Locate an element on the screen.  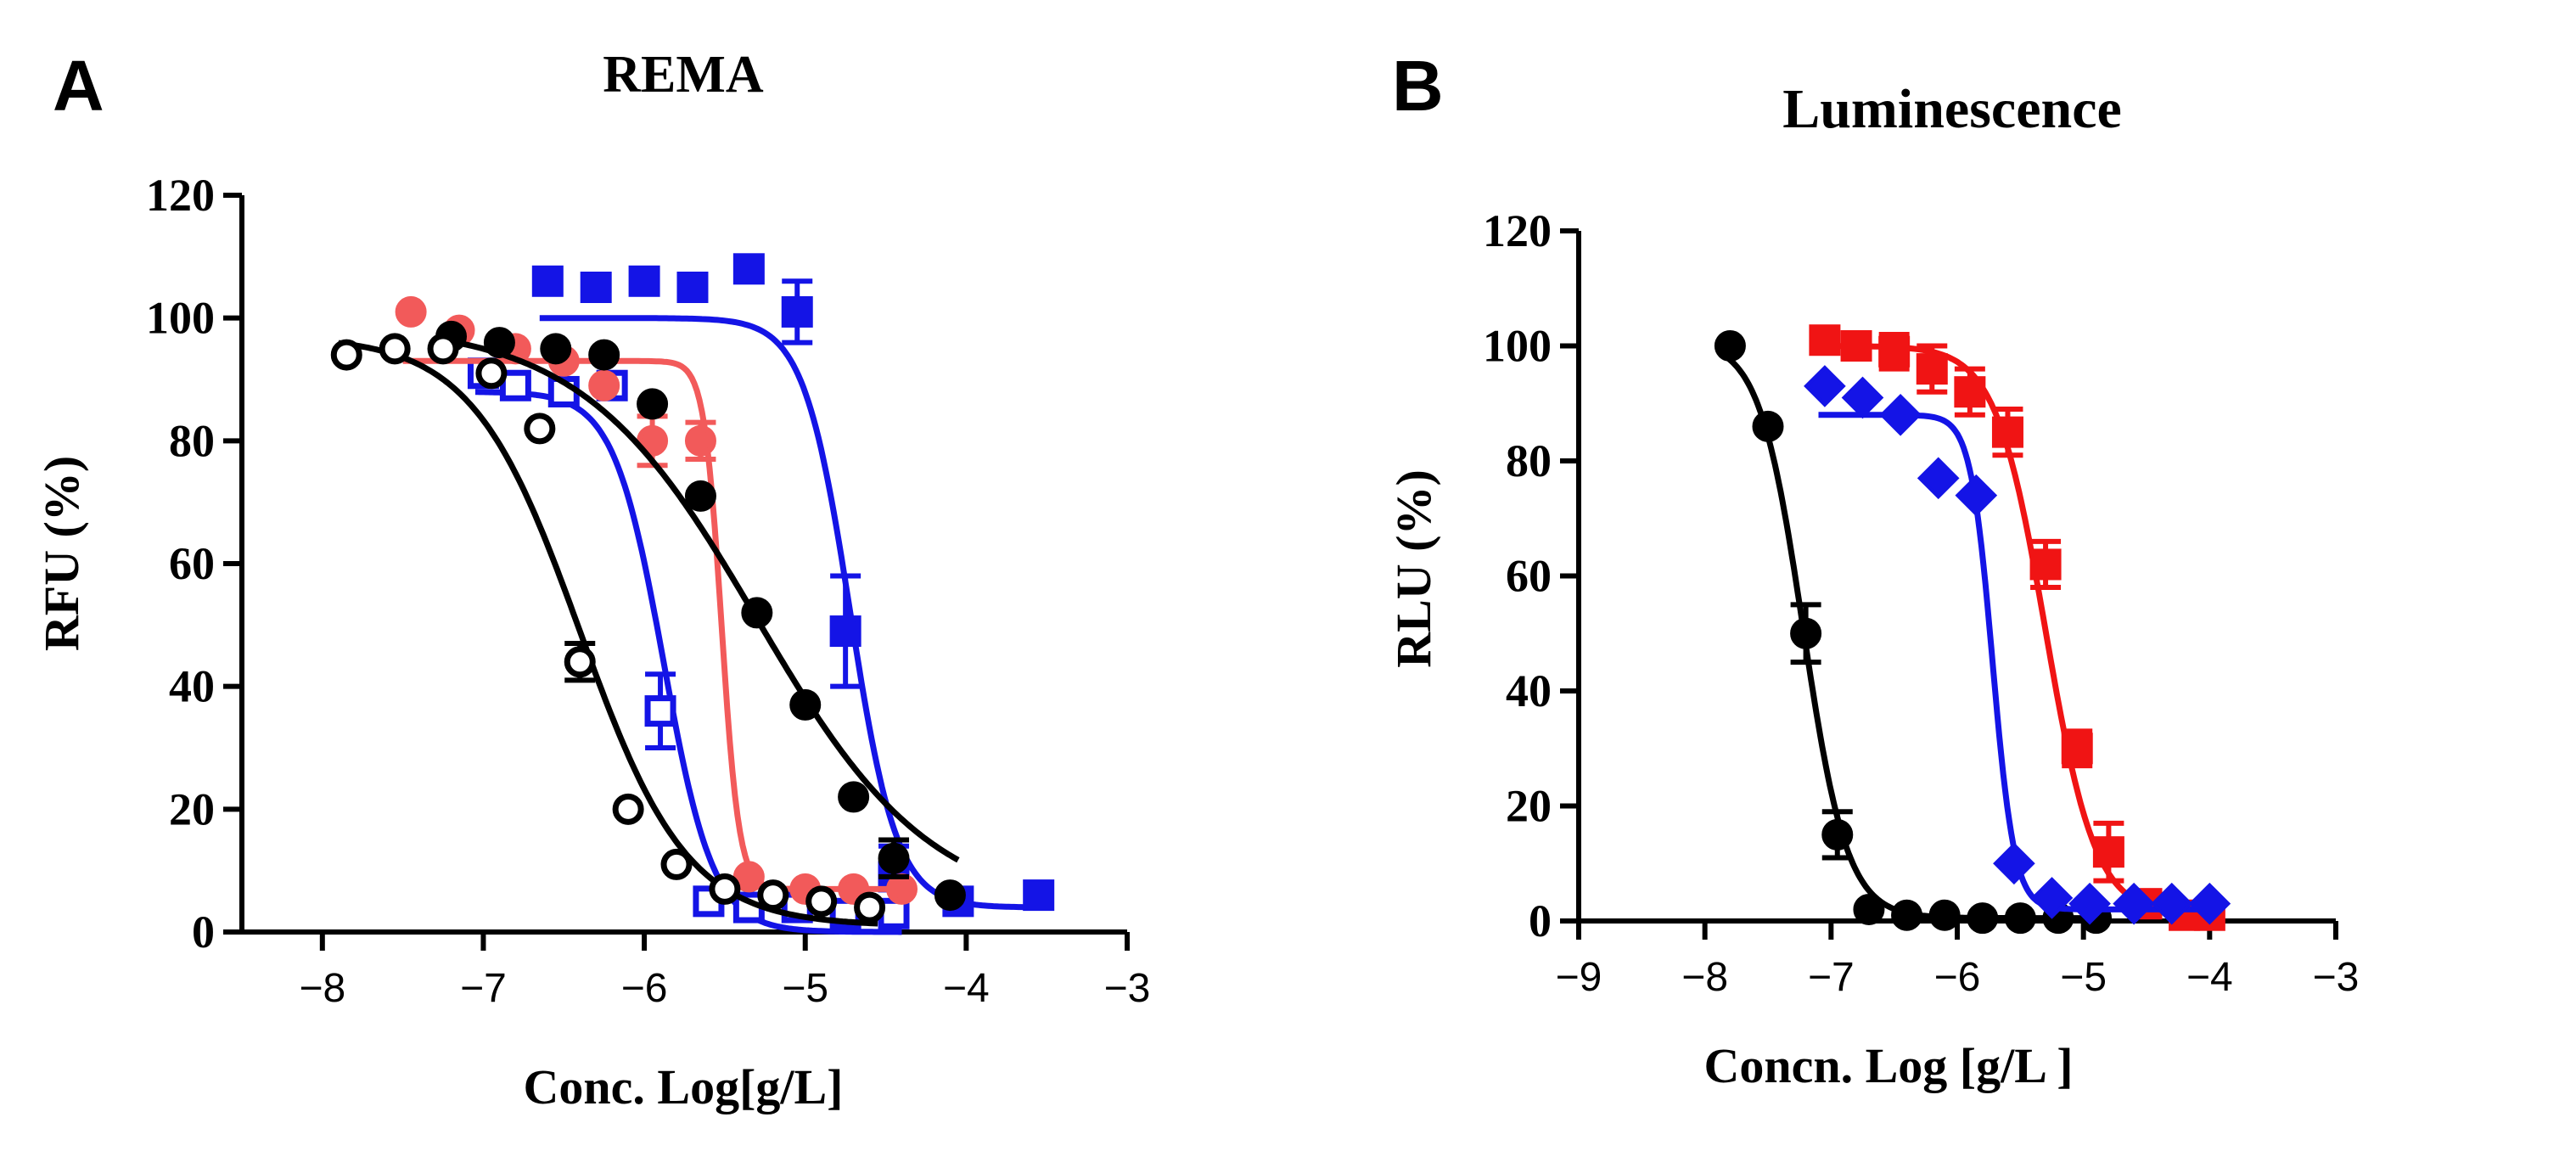
x-axis-label-a: Conc. Log[g/L] is located at coordinates (684, 1087).